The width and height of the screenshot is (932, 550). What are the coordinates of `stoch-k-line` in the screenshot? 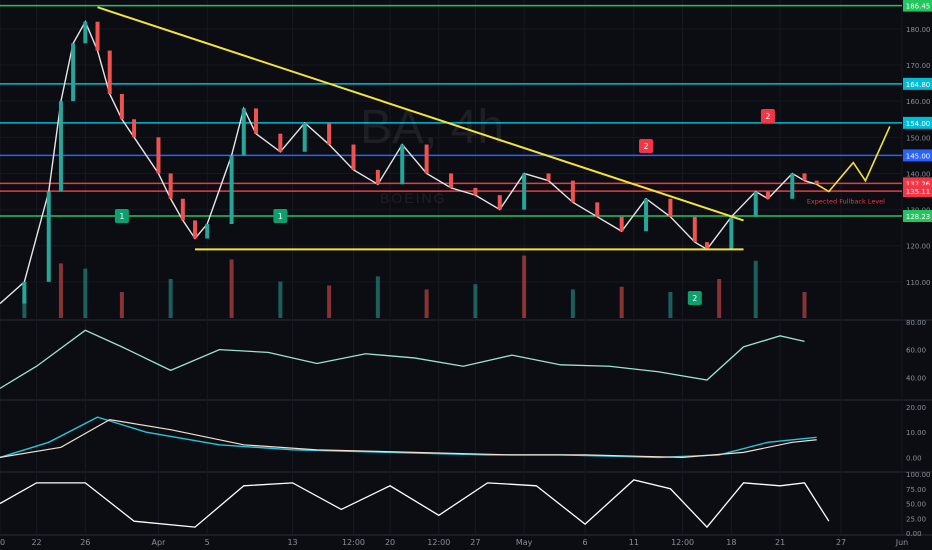 It's located at (415, 504).